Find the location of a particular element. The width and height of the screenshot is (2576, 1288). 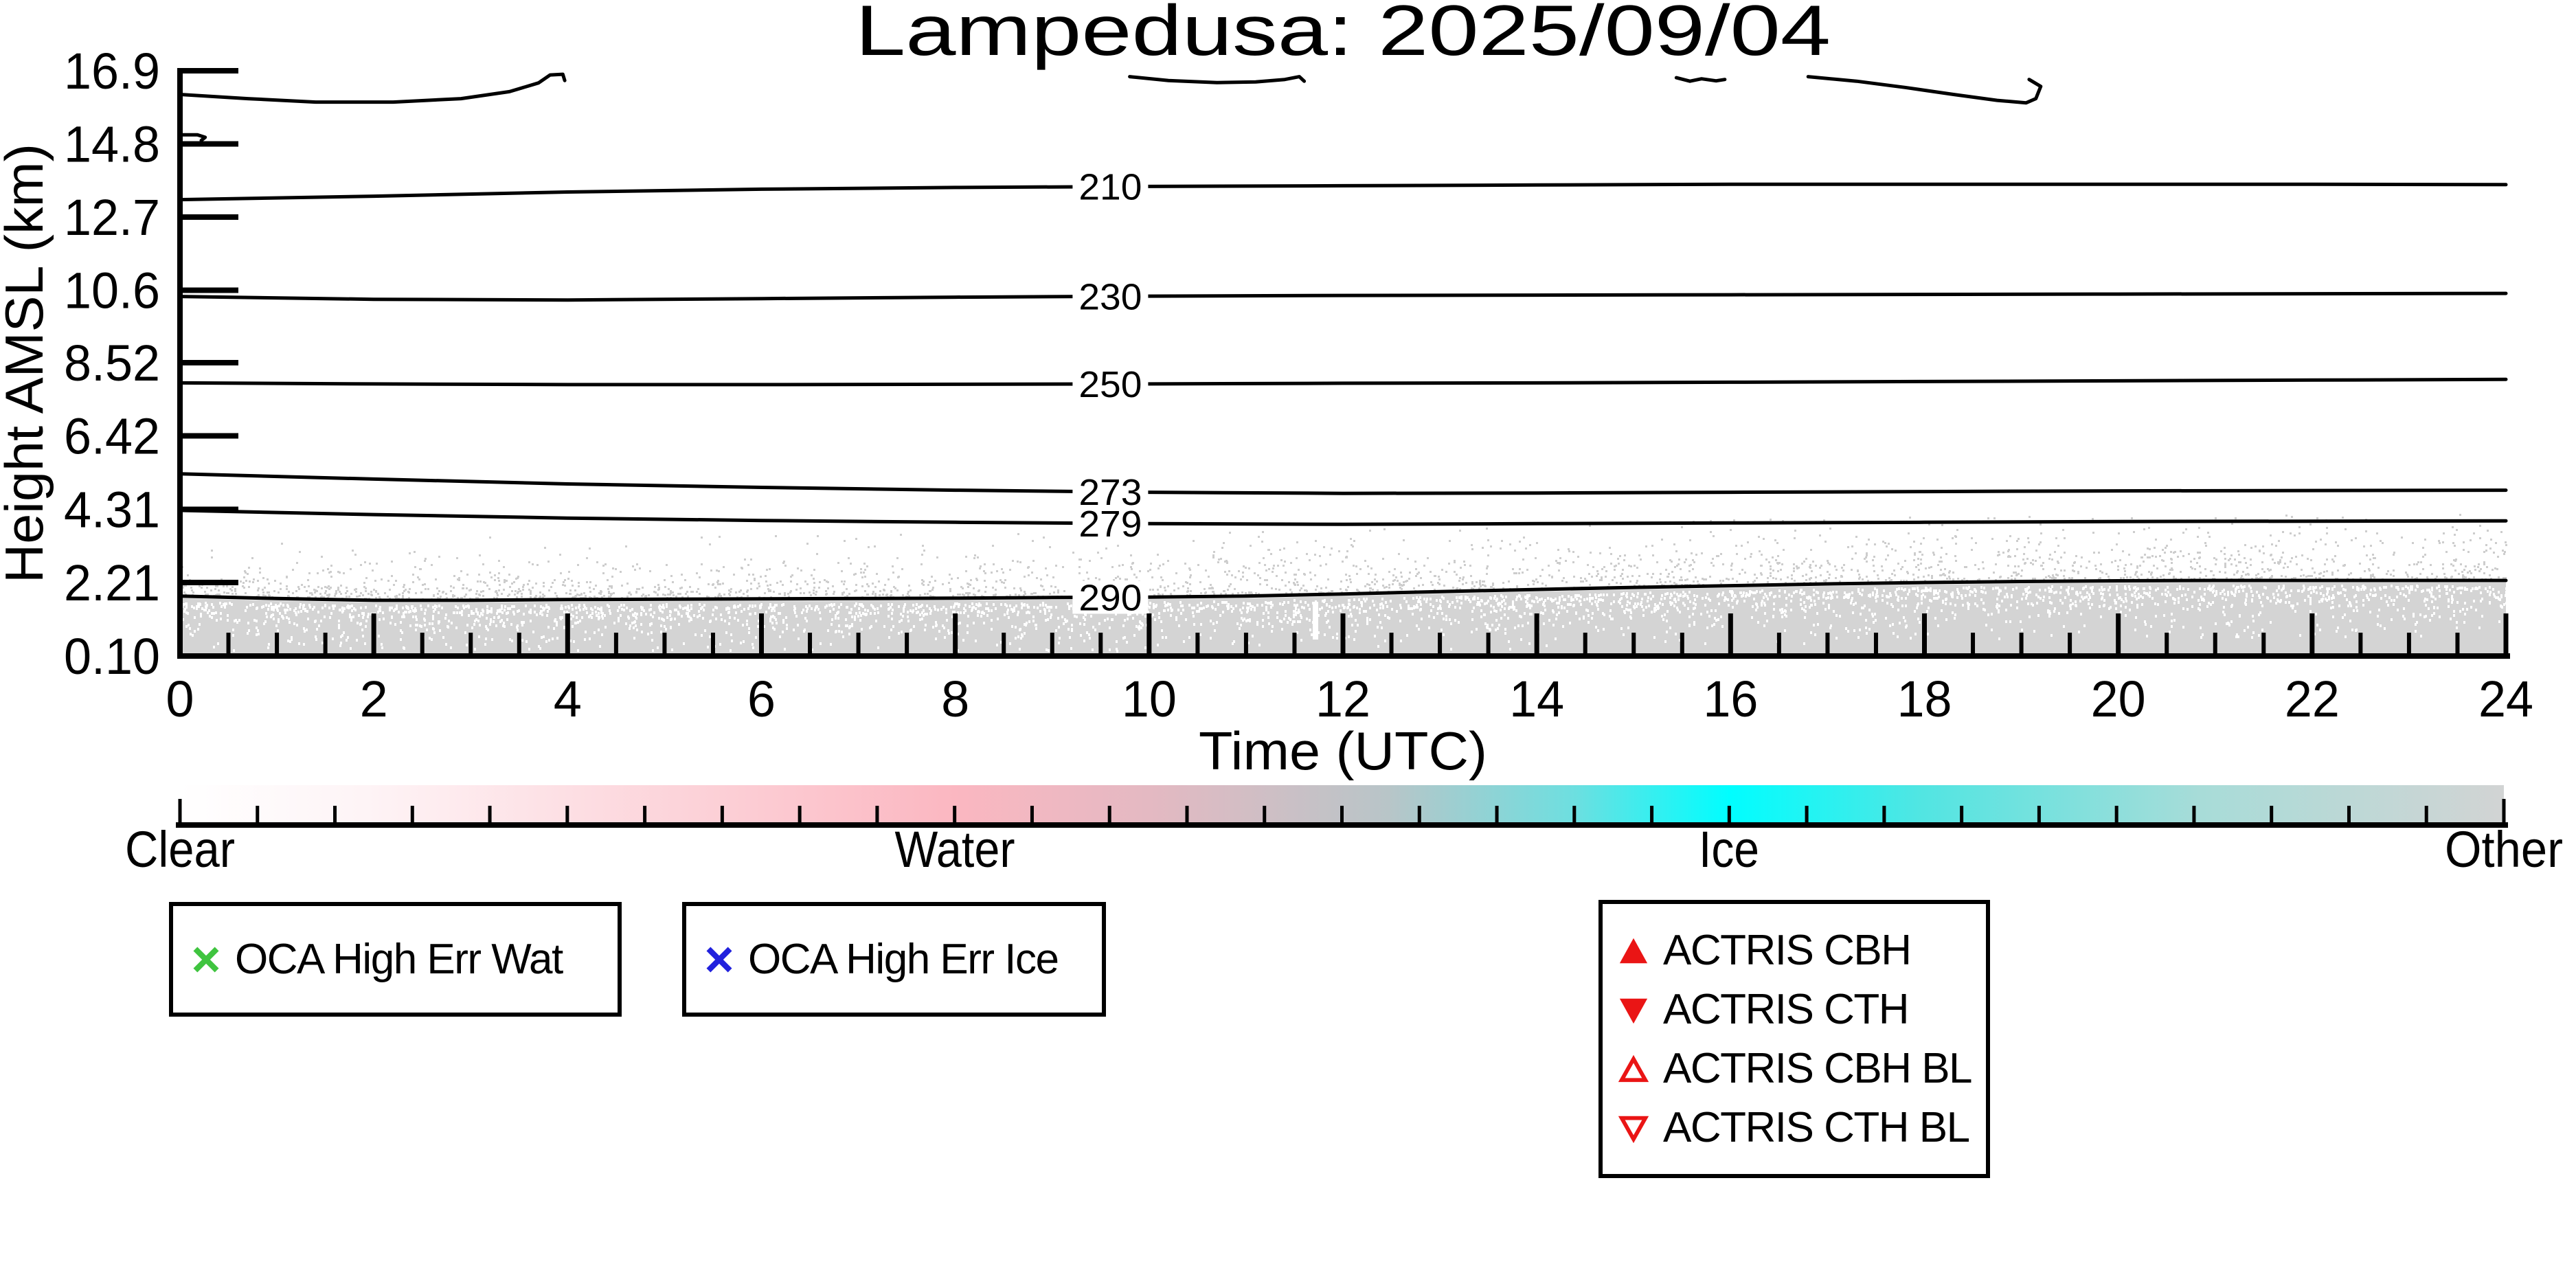

triangle-down-open-icon is located at coordinates (1633, 1128).